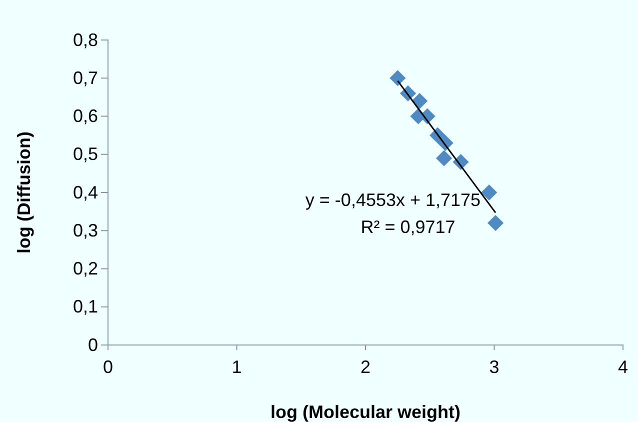 The height and width of the screenshot is (422, 638). Describe the element at coordinates (93, 344) in the screenshot. I see `y-tick-label: 0` at that location.